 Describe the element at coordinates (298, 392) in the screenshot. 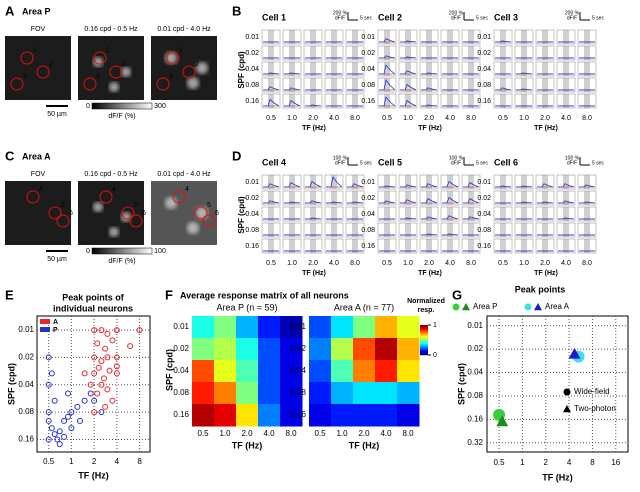

I see `y-tick-label: 0.08` at that location.